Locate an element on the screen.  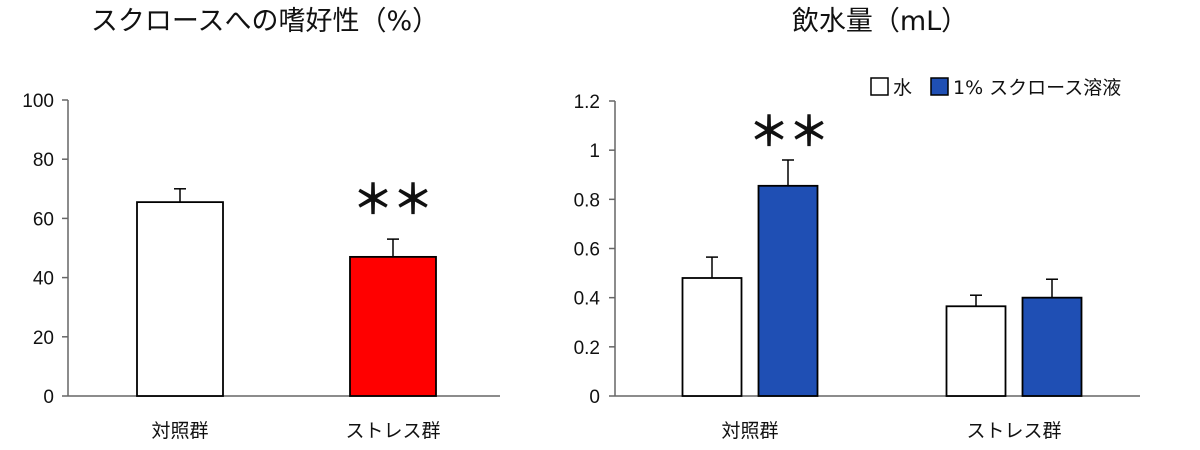
chart1-y-tick-label: 40 is located at coordinates (43, 279).